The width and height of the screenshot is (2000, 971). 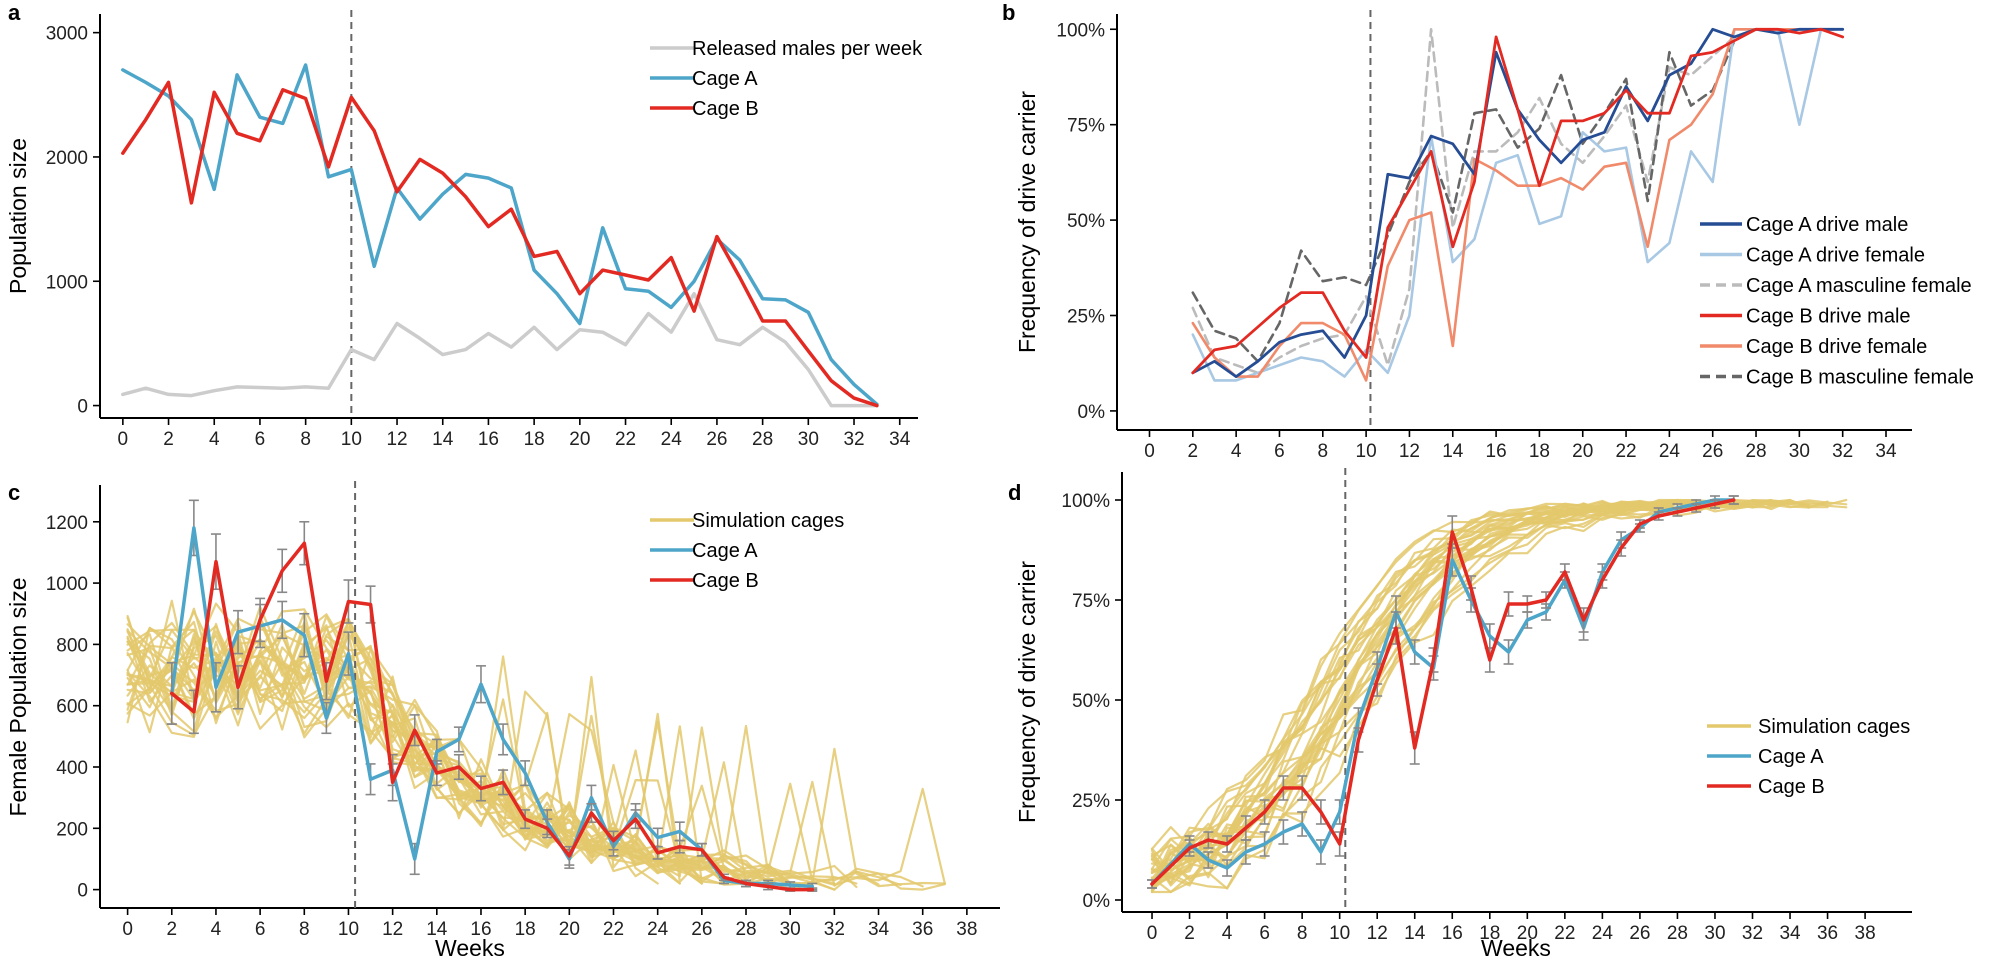 I want to click on series-line-released-males-per-week, so click(x=500, y=349).